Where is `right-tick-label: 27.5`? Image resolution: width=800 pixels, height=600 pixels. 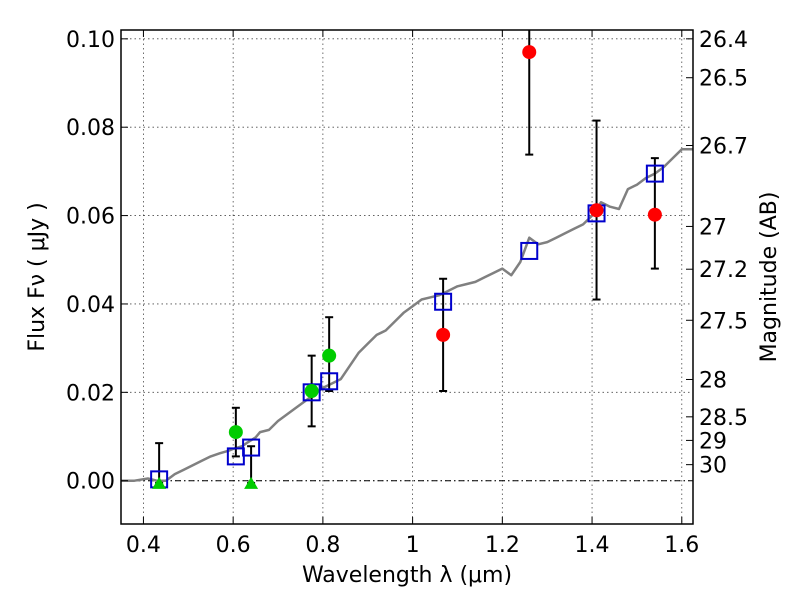 right-tick-label: 27.5 is located at coordinates (723, 321).